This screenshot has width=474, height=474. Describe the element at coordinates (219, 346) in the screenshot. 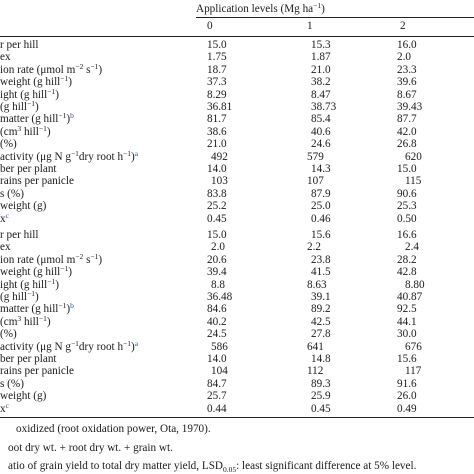

I see `cell-level-0: 586` at that location.